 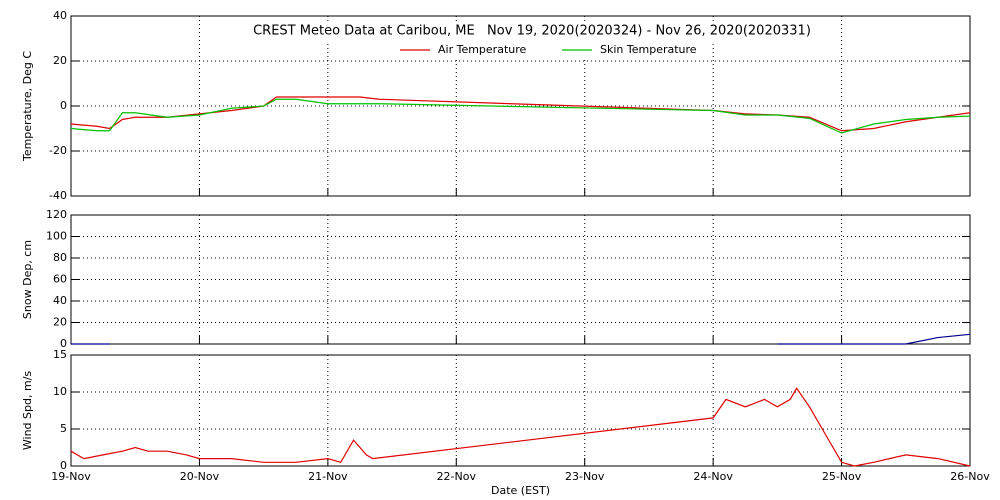 I want to click on y-axis-label: Temperature, Deg C, so click(x=27, y=106).